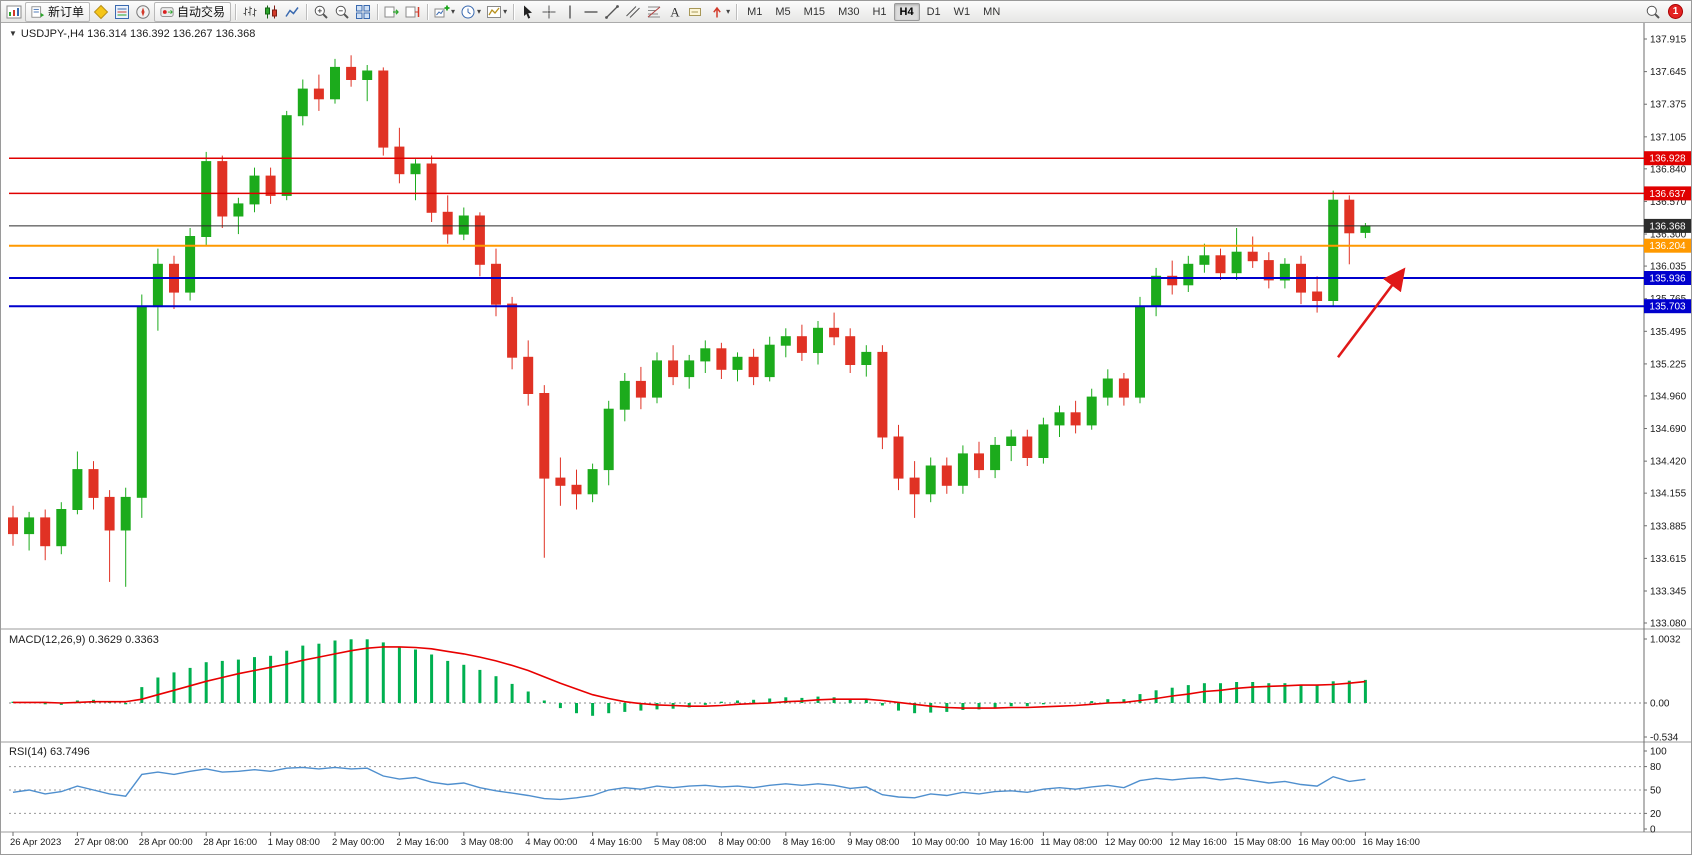  I want to click on channel-tool-icon, so click(633, 12).